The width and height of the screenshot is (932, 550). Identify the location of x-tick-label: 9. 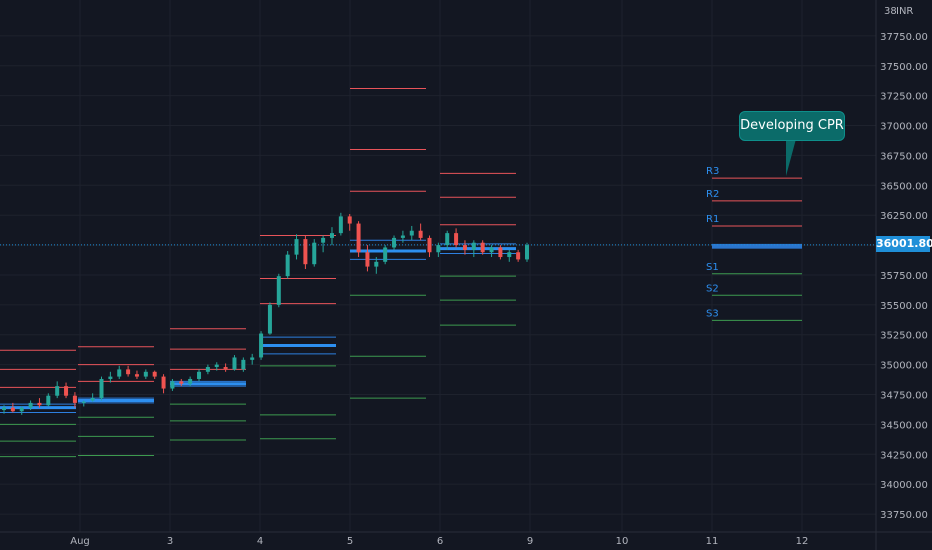
(530, 541).